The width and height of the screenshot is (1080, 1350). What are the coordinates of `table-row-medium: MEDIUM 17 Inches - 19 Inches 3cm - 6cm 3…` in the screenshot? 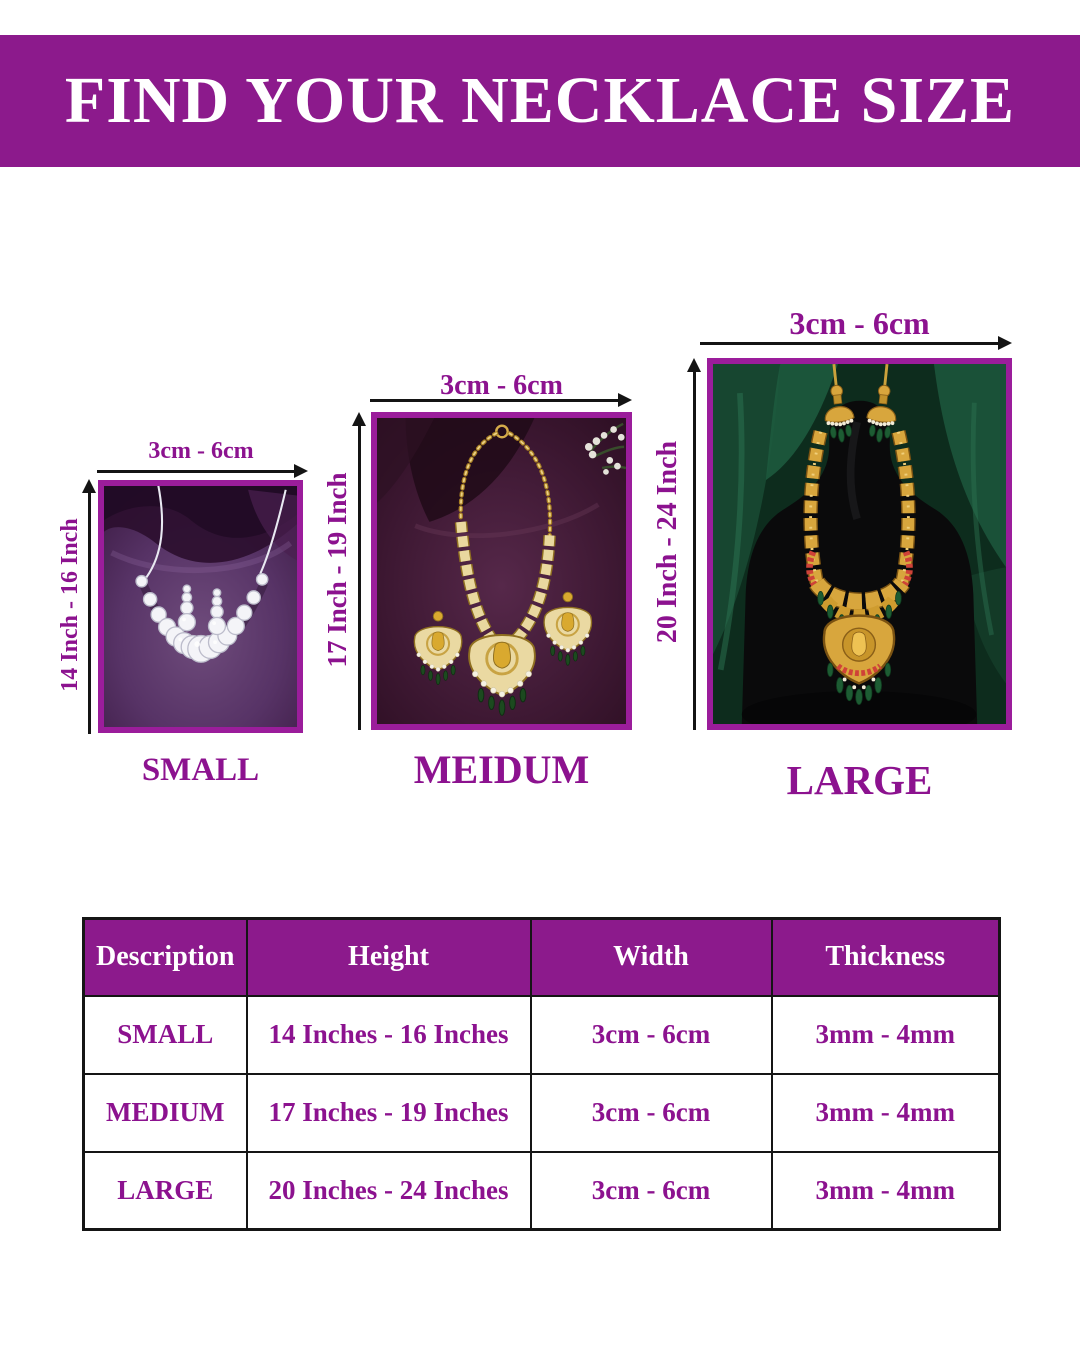 It's located at (541, 1112).